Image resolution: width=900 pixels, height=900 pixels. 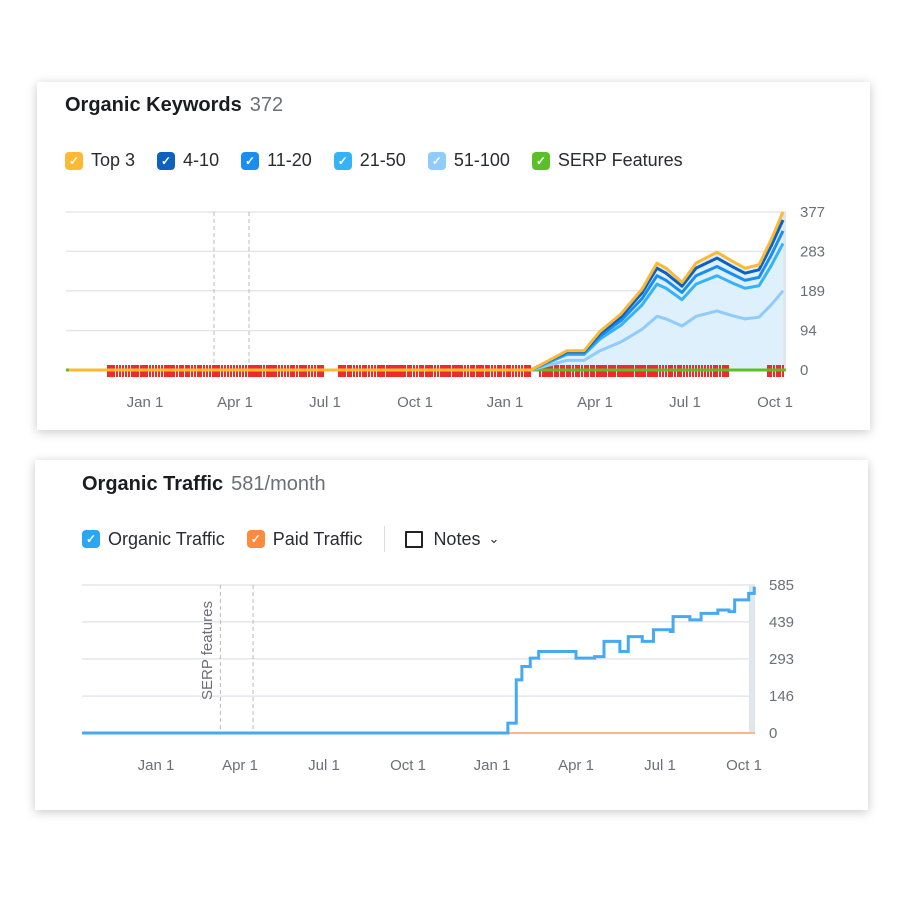 What do you see at coordinates (781, 659) in the screenshot?
I see `y-tick-label: 293` at bounding box center [781, 659].